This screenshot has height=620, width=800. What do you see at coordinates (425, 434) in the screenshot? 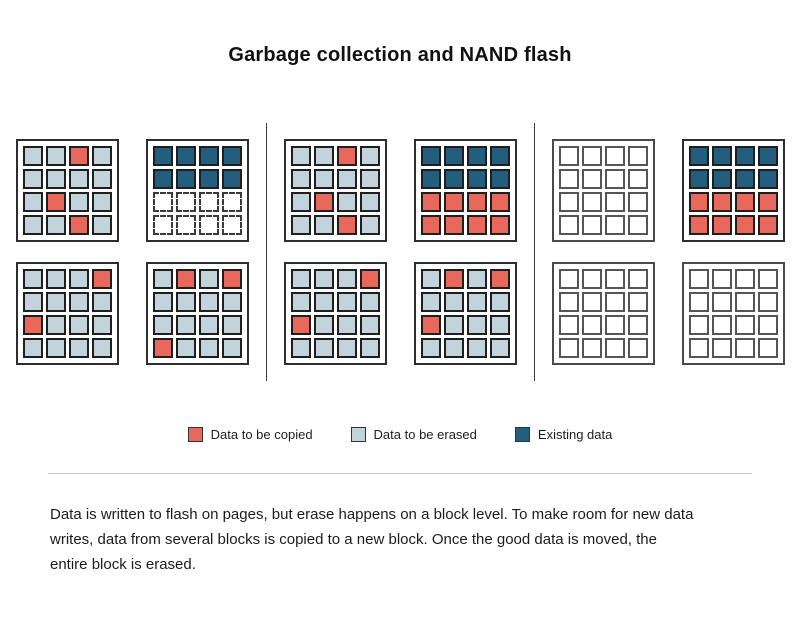
I see `legend-label: Data to be erased` at bounding box center [425, 434].